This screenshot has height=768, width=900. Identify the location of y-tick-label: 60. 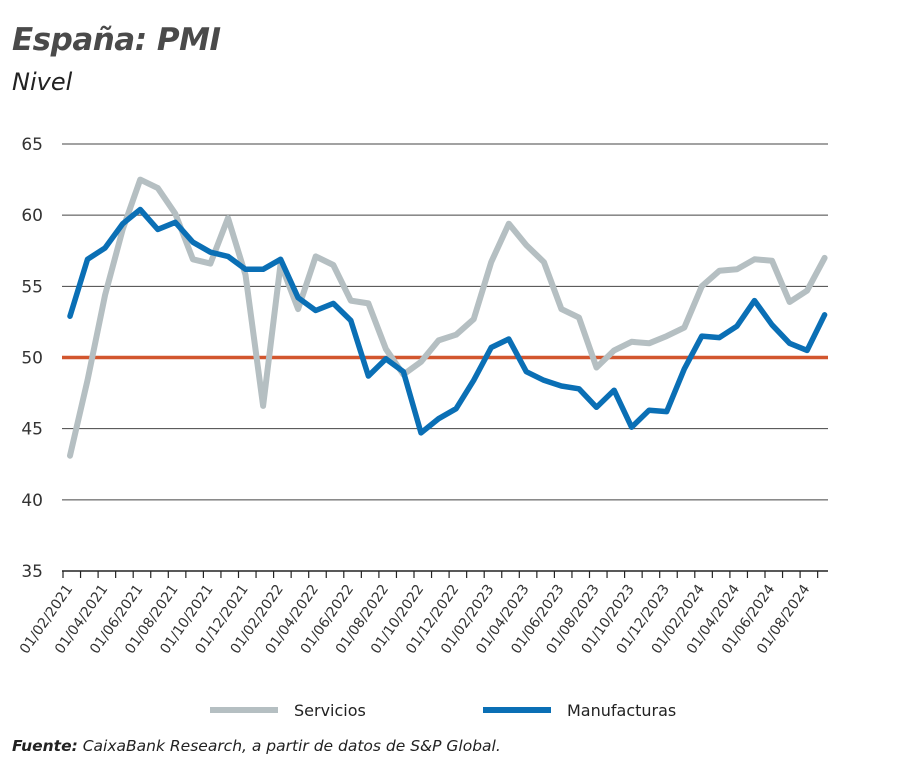
(32, 216).